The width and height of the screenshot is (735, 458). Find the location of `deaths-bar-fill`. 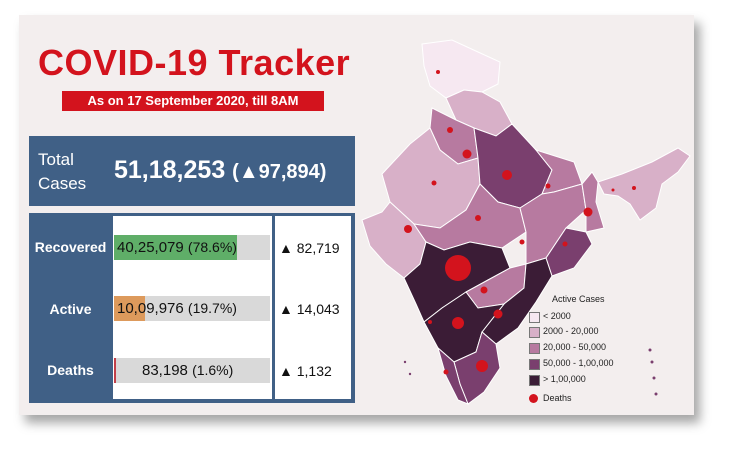

deaths-bar-fill is located at coordinates (115, 370).